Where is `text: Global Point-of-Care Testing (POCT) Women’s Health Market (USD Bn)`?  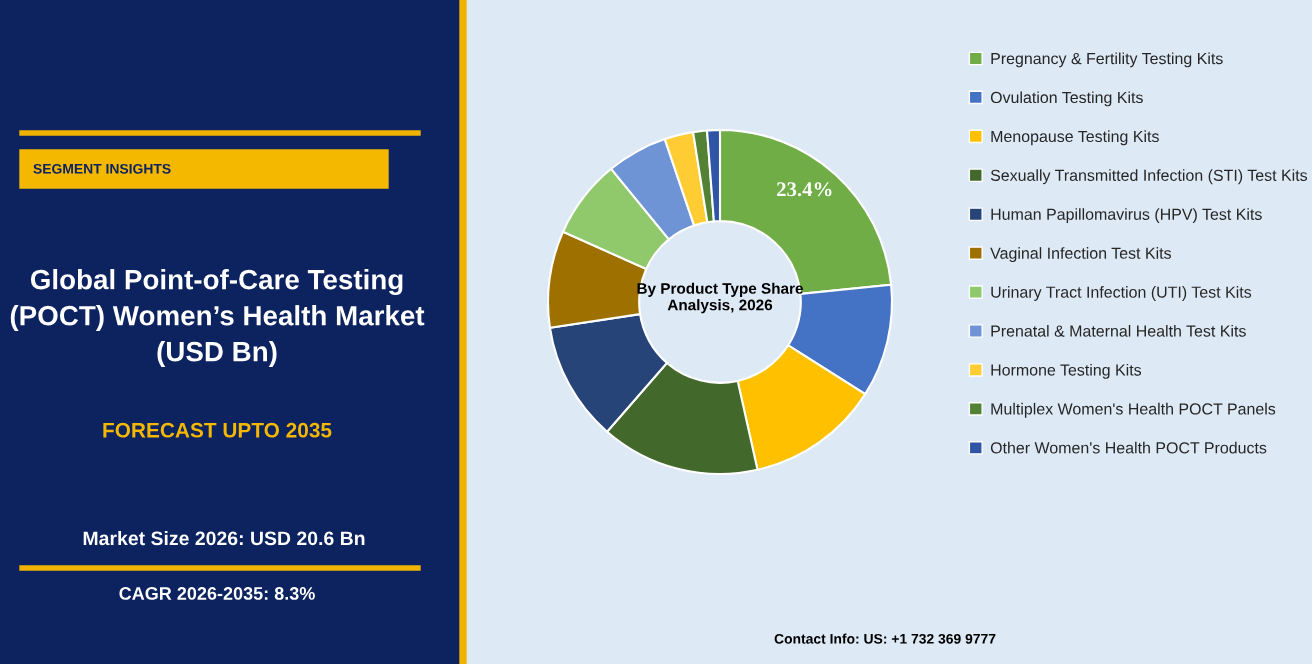
text: Global Point-of-Care Testing (POCT) Women’s Health Market (USD Bn) is located at coordinates (217, 318).